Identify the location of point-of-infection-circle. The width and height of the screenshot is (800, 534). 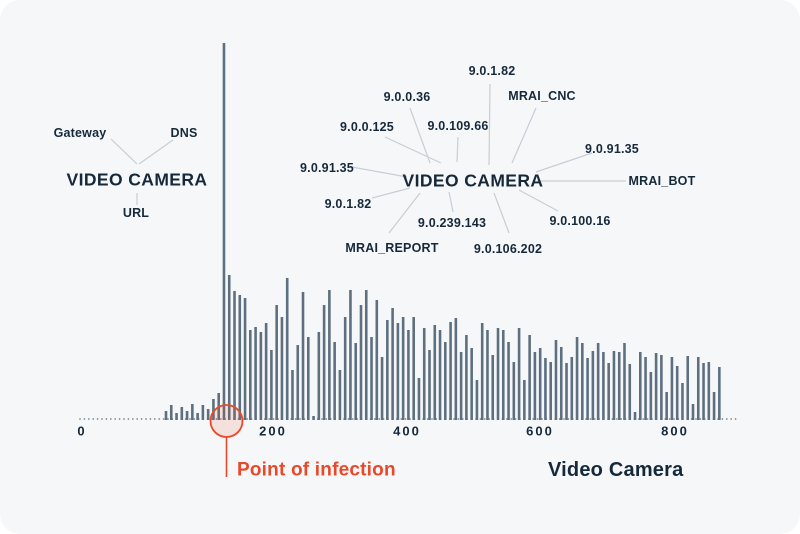
(226, 421).